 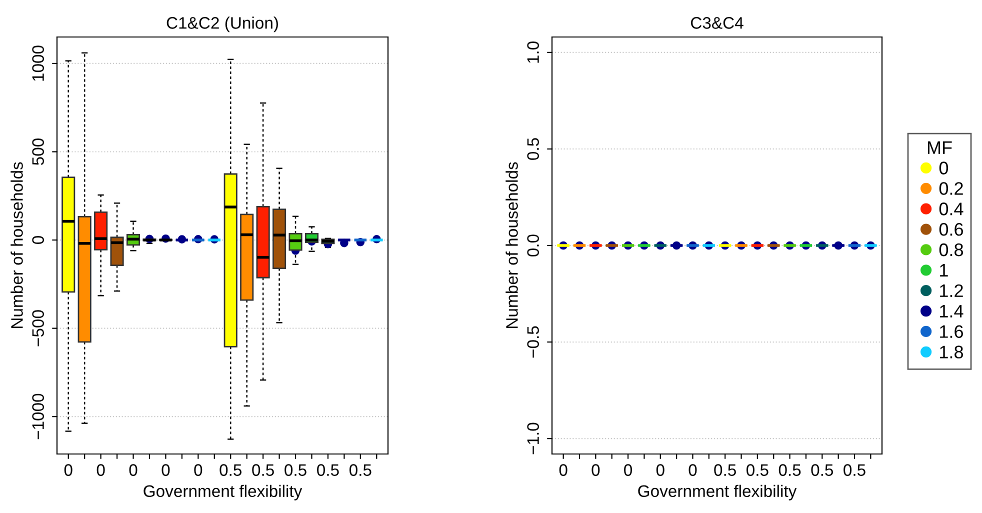 What do you see at coordinates (951, 188) in the screenshot?
I see `legend-label: 0.2` at bounding box center [951, 188].